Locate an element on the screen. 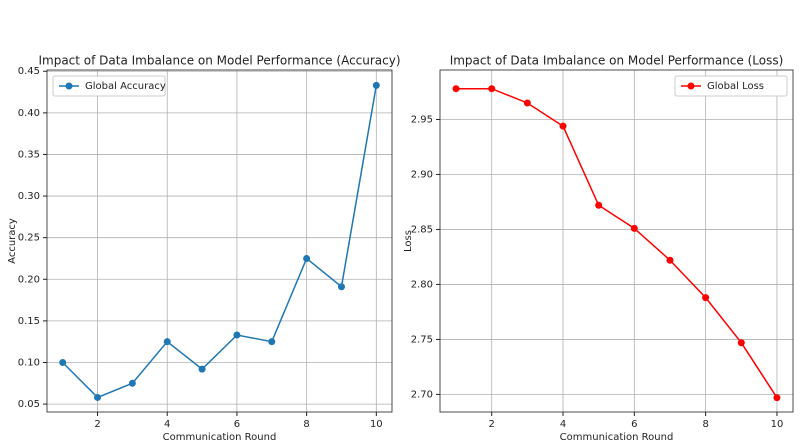 The image size is (800, 446). y-axis-label: Accuracy is located at coordinates (12, 241).